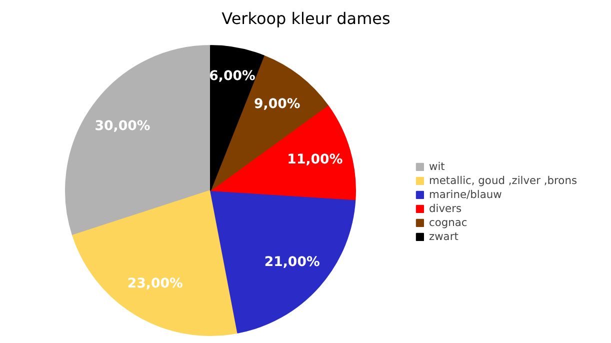  Describe the element at coordinates (277, 104) in the screenshot. I see `data-label: 9,00%` at that location.